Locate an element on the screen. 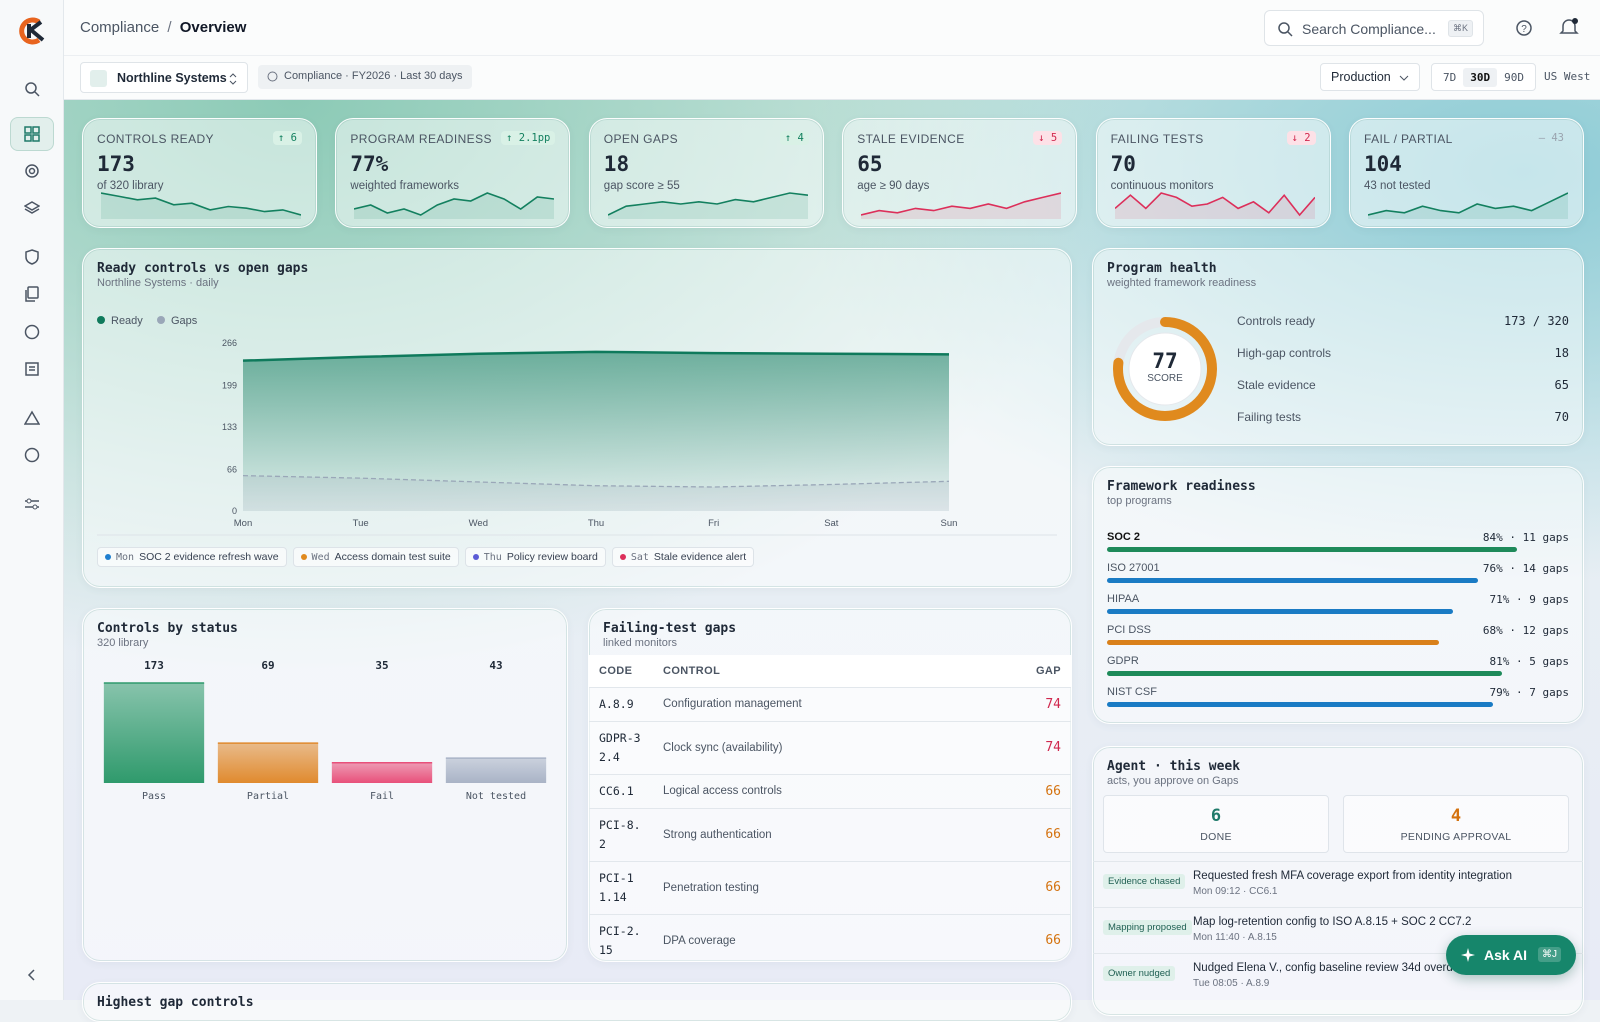 This screenshot has height=1022, width=1600. table-row: PCI-8.2 Strong authentication 66 is located at coordinates (830, 834).